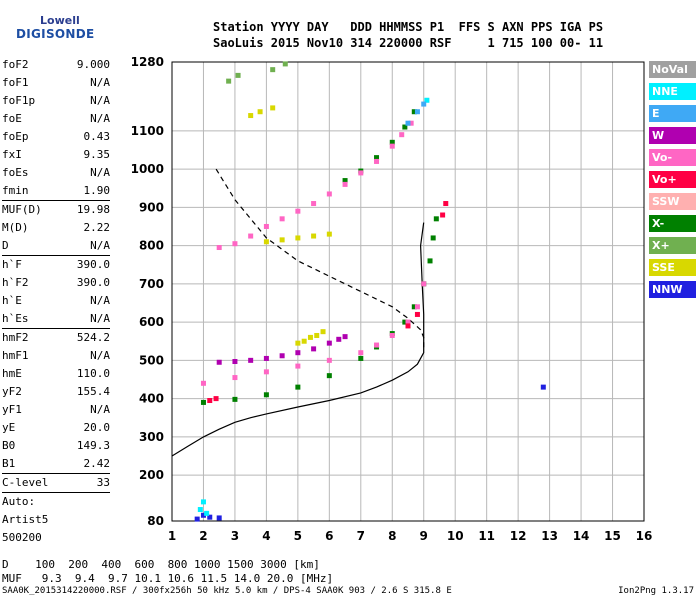  Describe the element at coordinates (12, 300) in the screenshot. I see `param-label: h`E` at that location.